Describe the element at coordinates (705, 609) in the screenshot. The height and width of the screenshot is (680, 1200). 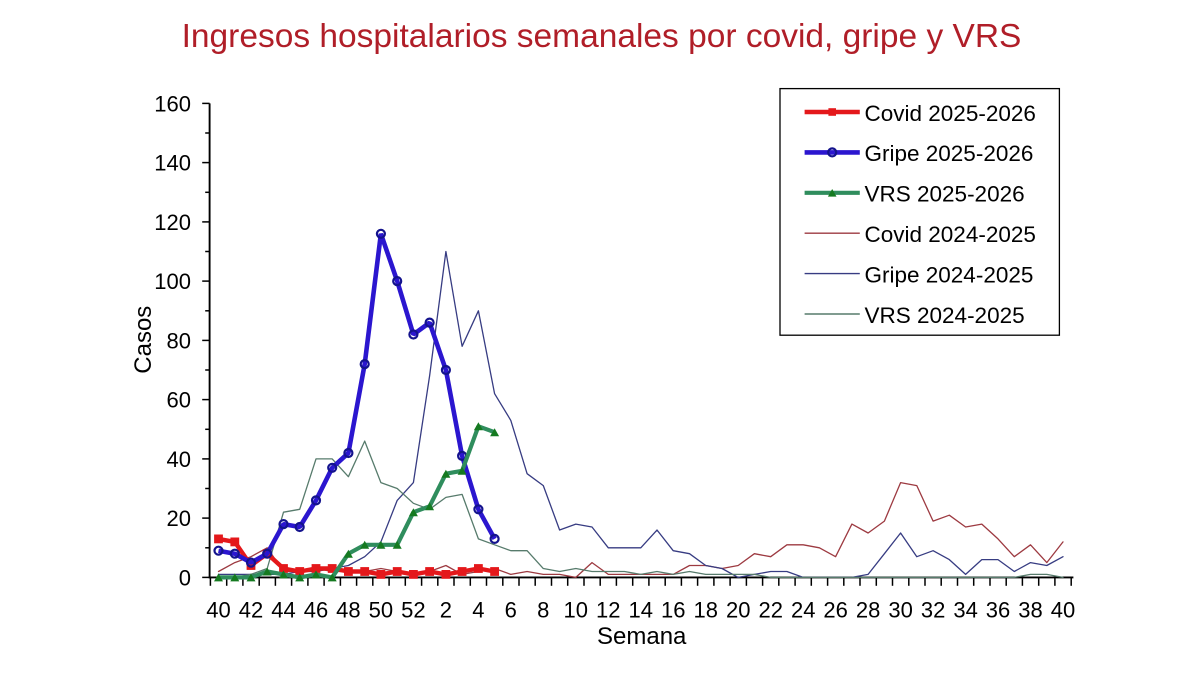
I see `svg-text: 18` at that location.